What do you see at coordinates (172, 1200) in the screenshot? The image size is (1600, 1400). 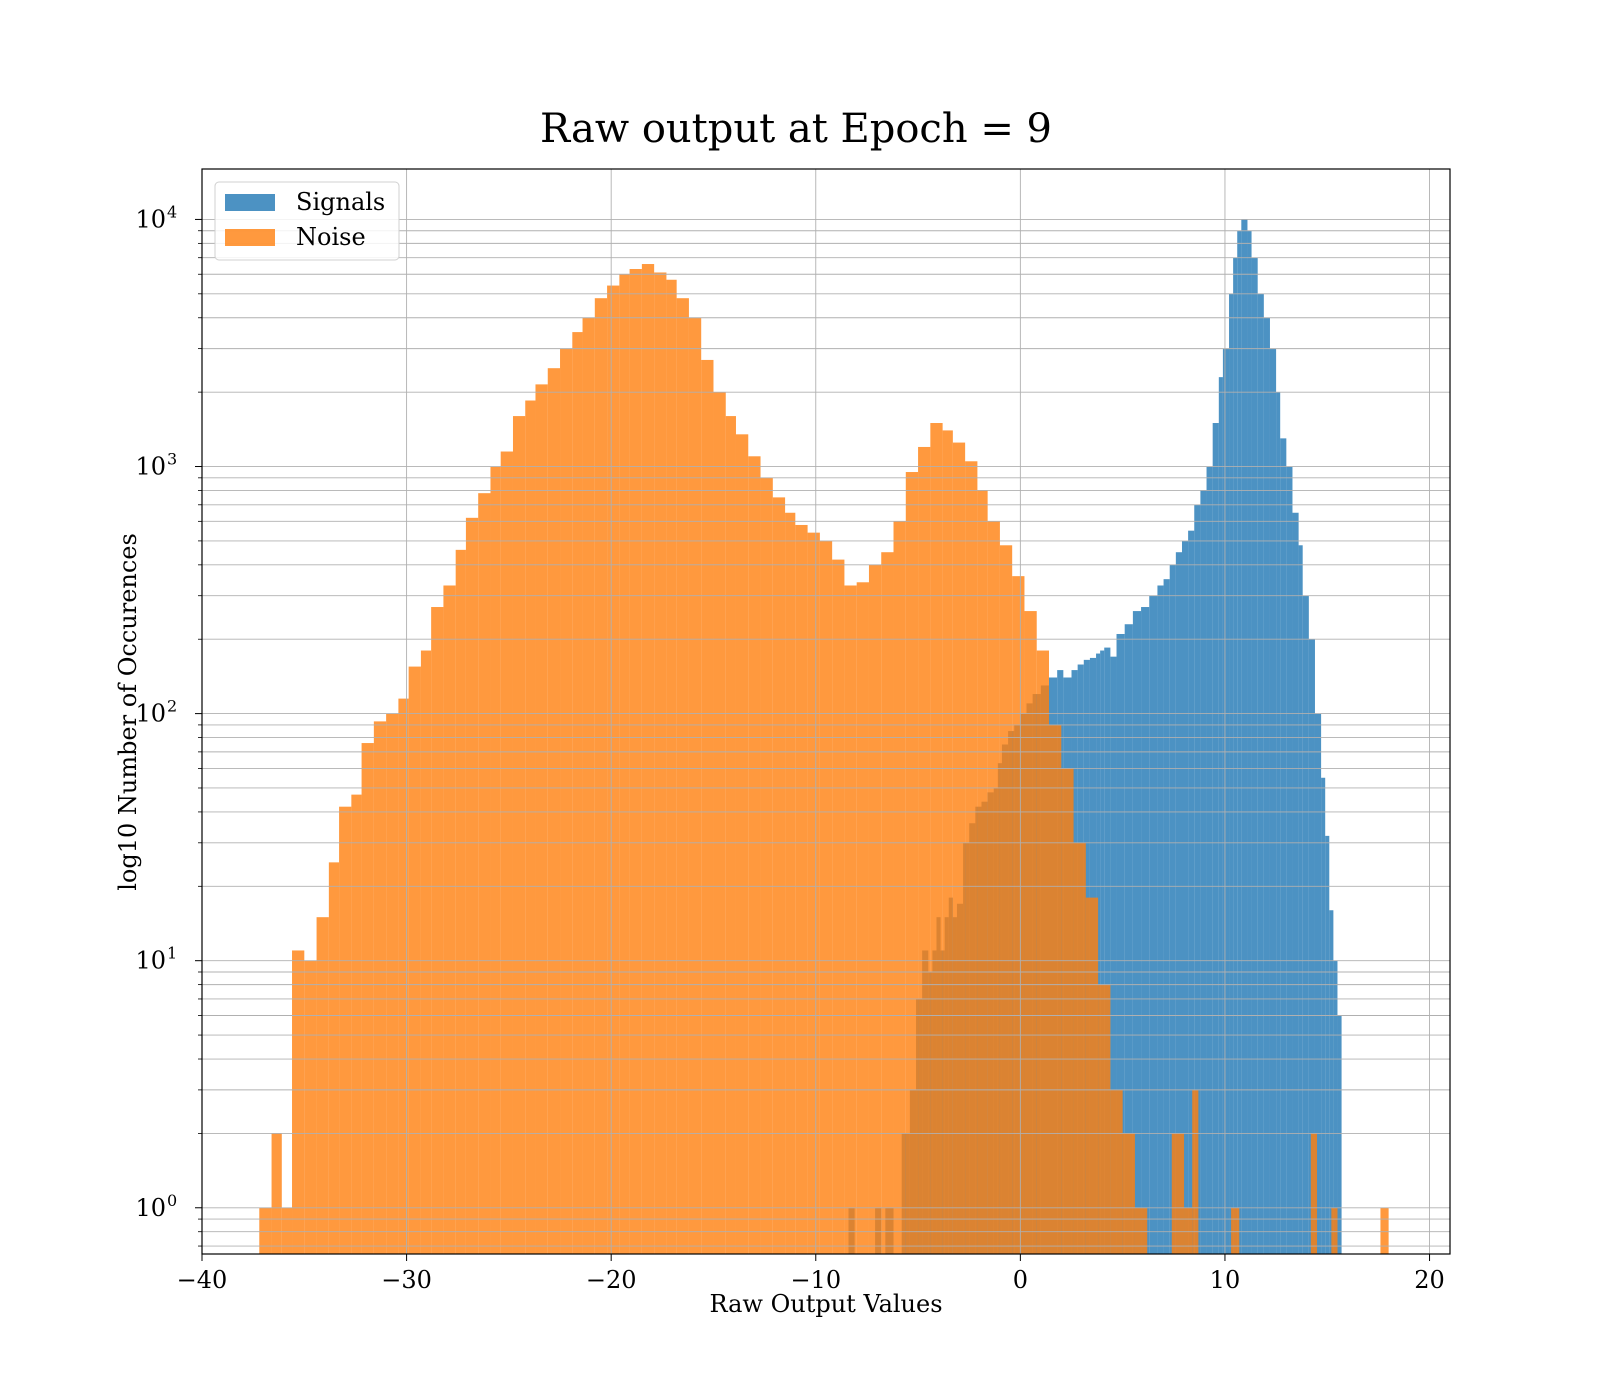 I see `y-tick-exponent: 0` at bounding box center [172, 1200].